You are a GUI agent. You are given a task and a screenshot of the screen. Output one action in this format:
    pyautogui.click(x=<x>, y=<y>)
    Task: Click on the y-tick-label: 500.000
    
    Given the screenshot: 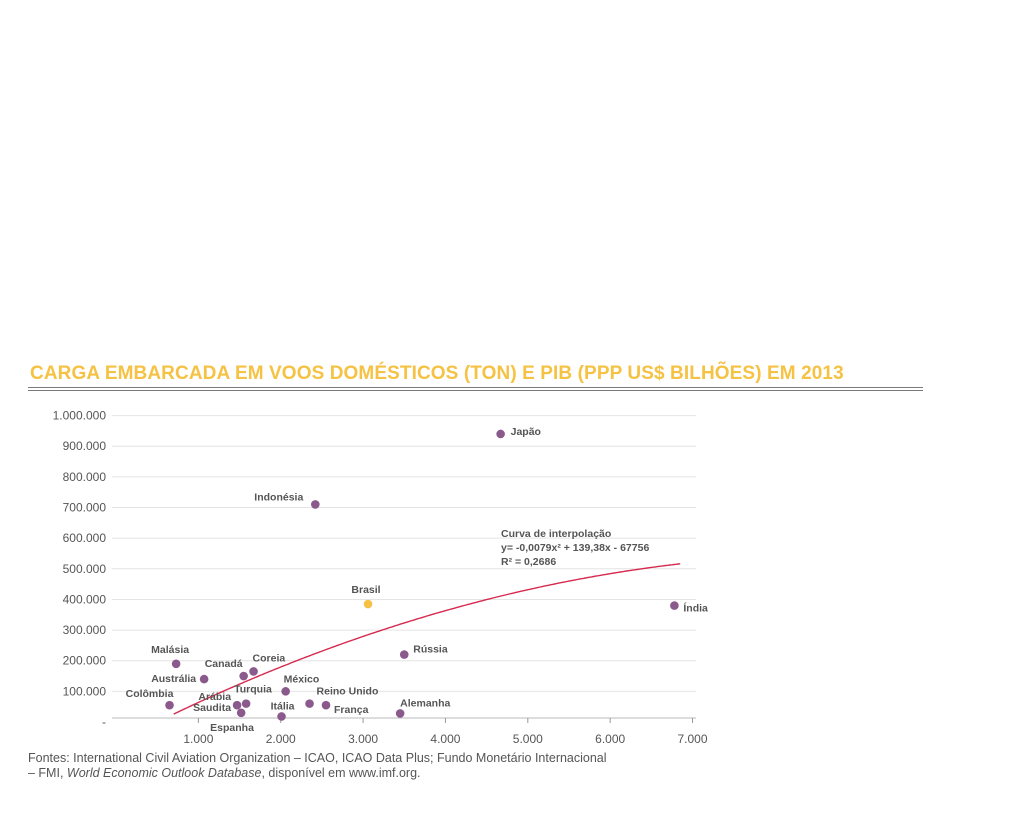 What is the action you would take?
    pyautogui.click(x=85, y=569)
    